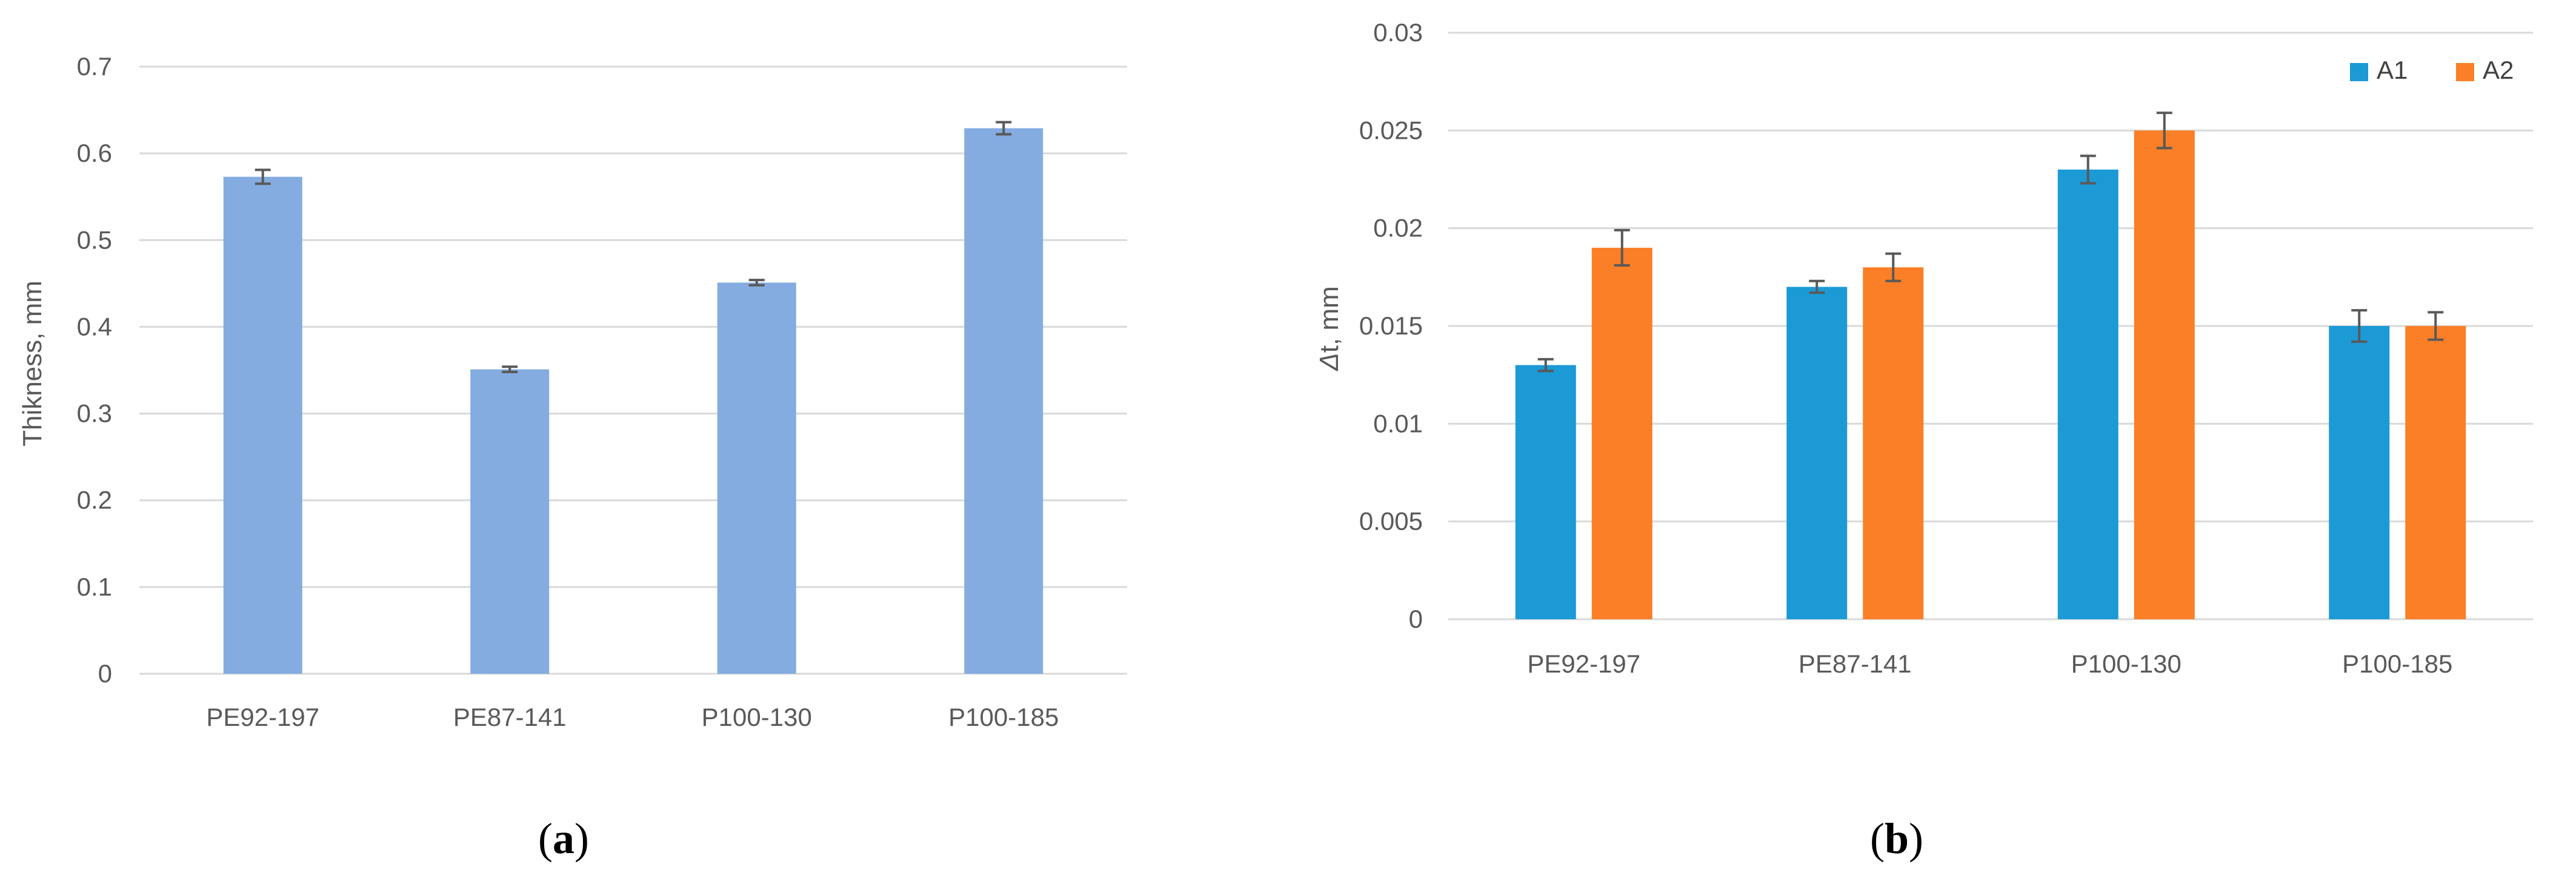 The width and height of the screenshot is (2576, 884). Describe the element at coordinates (510, 717) in the screenshot. I see `chart-a-x-tick-label: PE87-141` at that location.